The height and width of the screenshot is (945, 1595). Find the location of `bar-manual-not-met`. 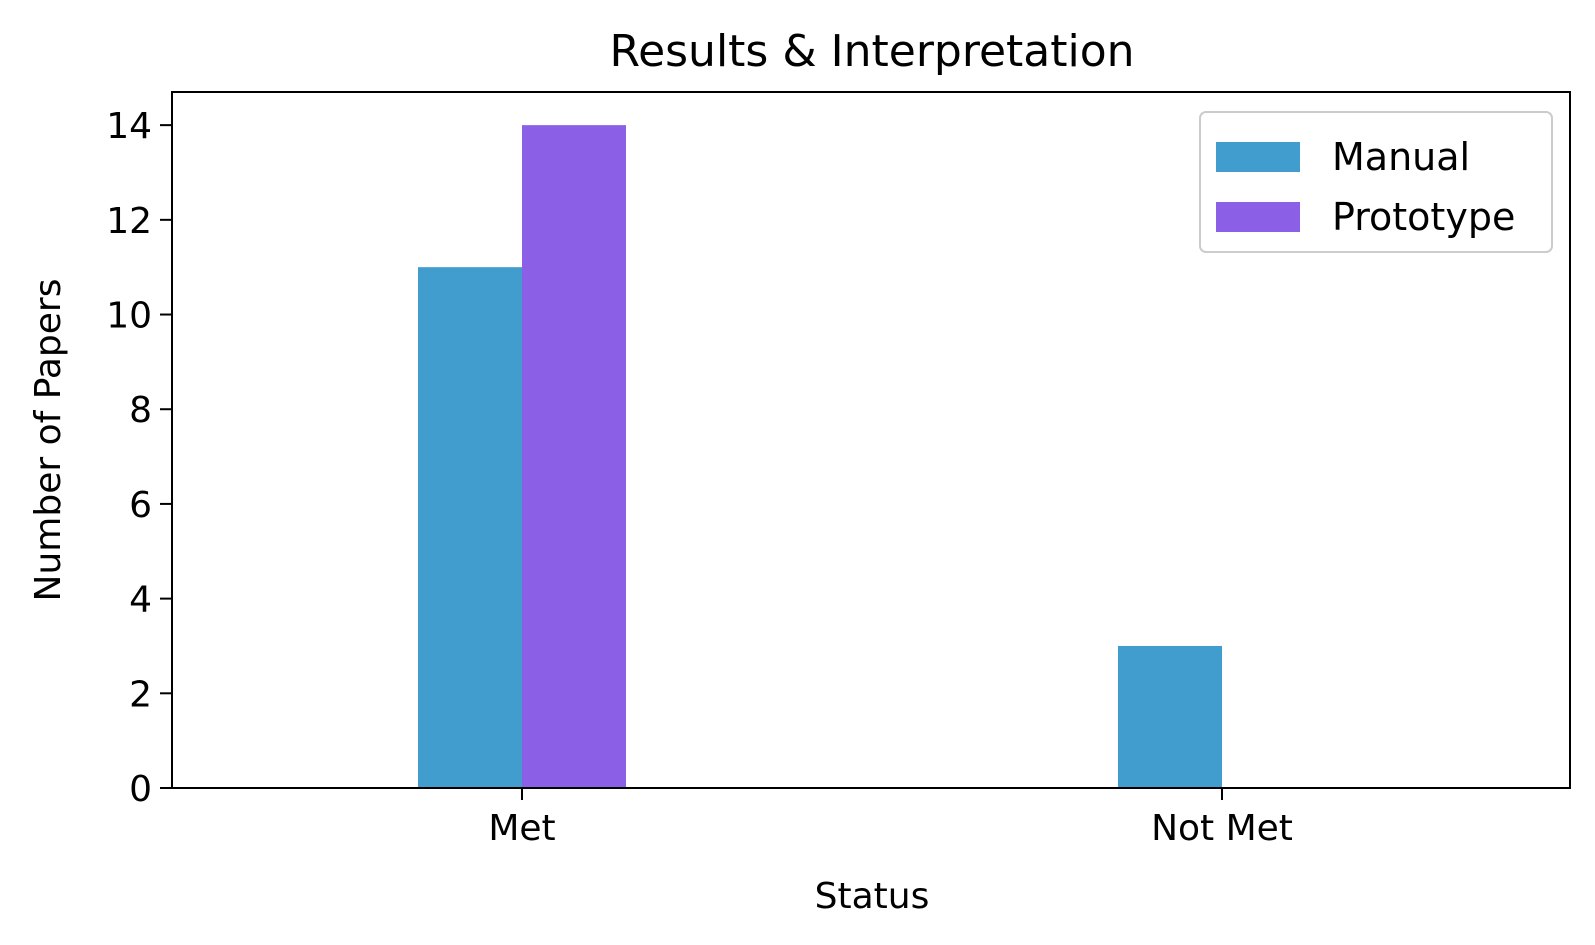

bar-manual-not-met is located at coordinates (1170, 716).